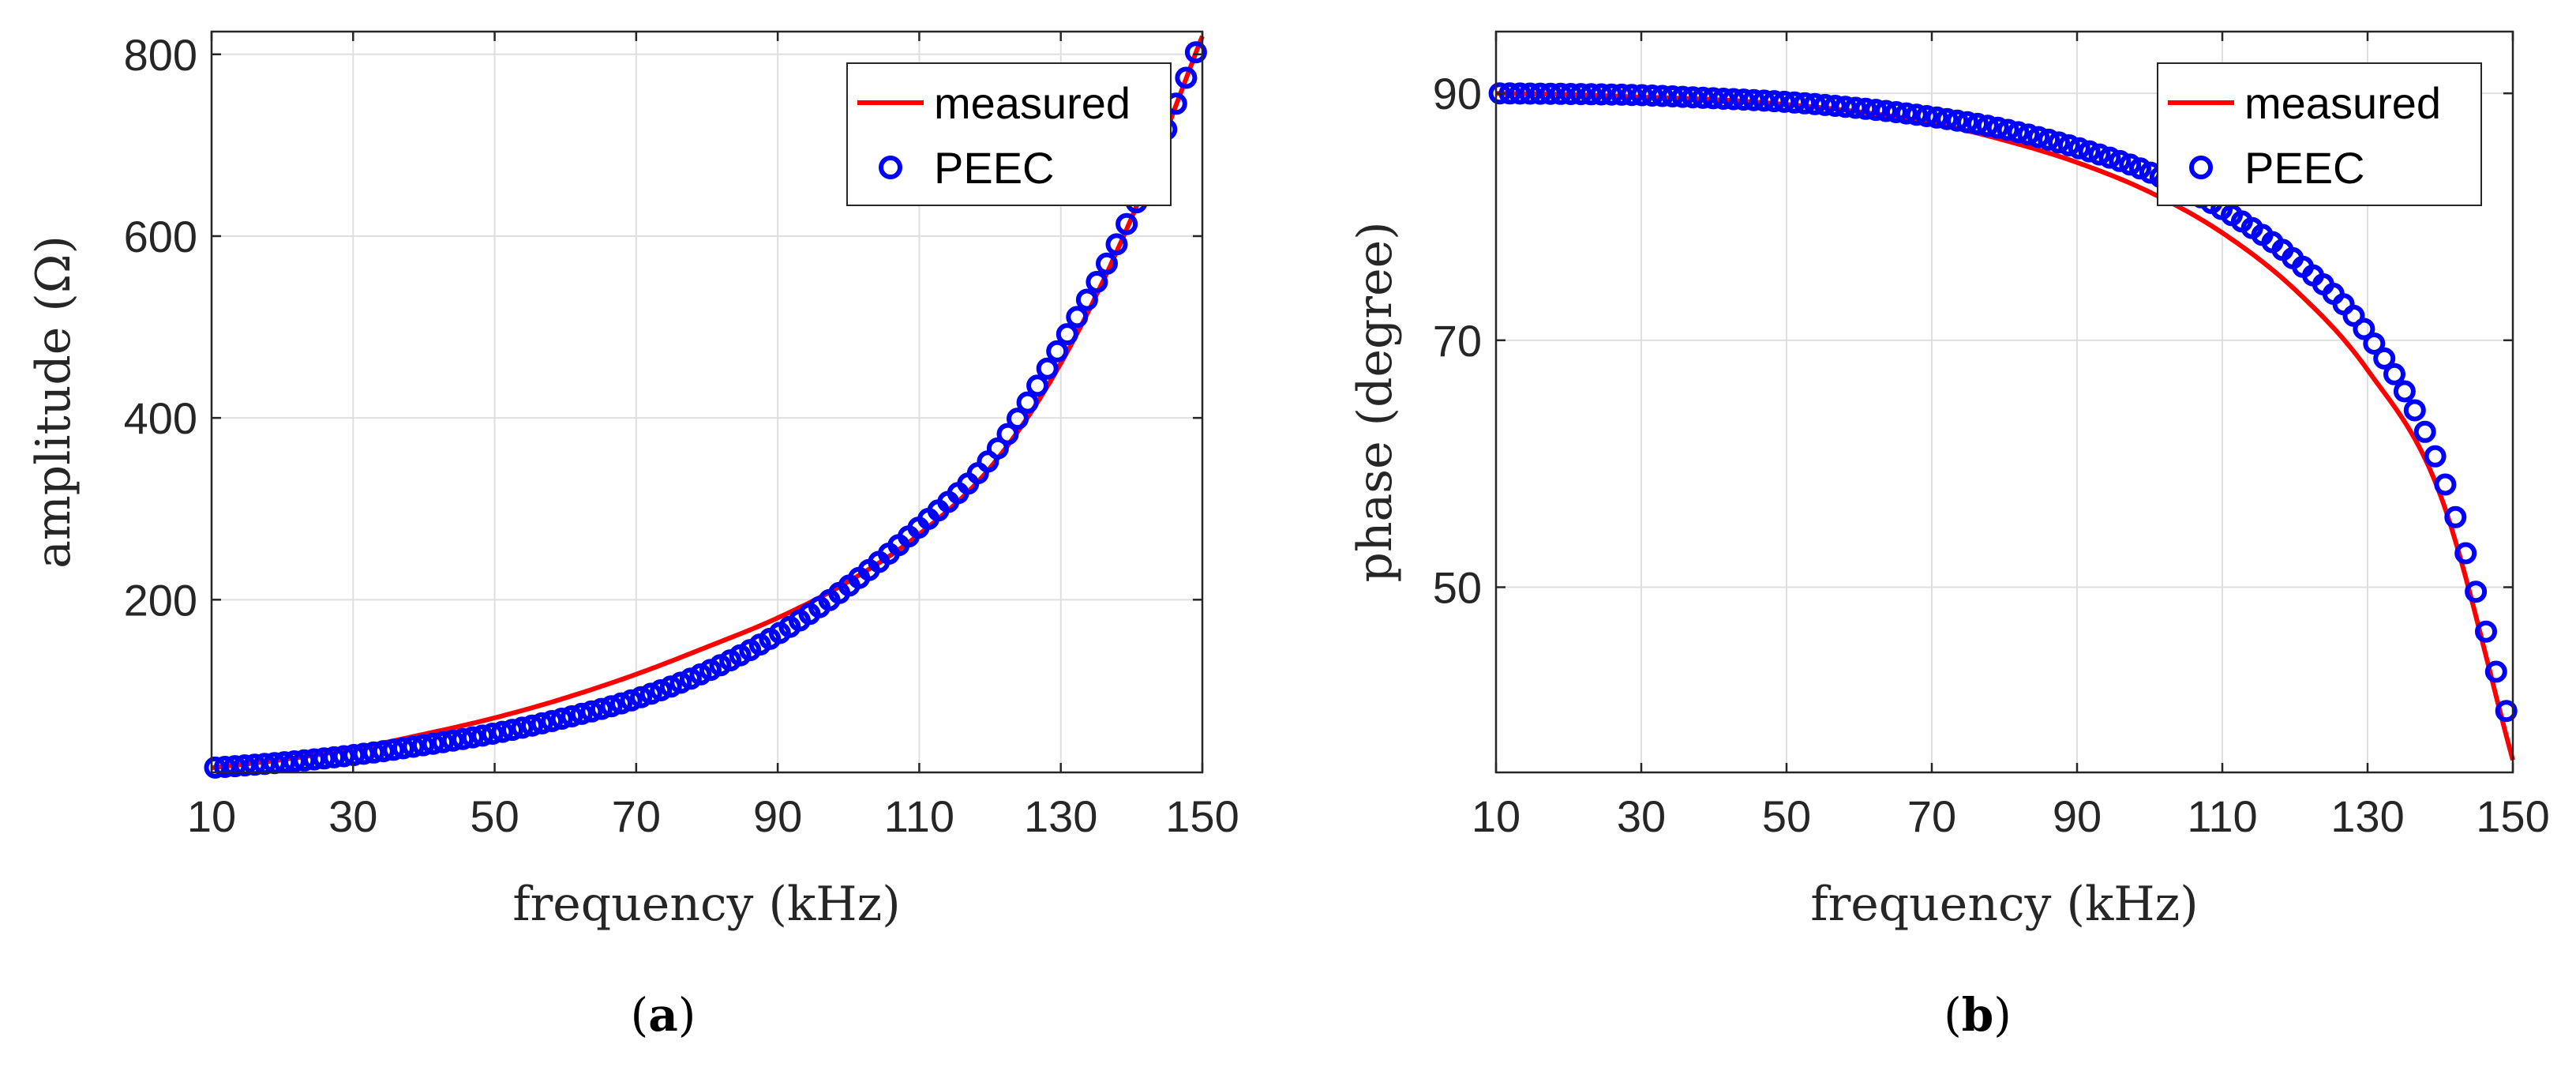  What do you see at coordinates (2367, 816) in the screenshot?
I see `x-tick-label: 130` at bounding box center [2367, 816].